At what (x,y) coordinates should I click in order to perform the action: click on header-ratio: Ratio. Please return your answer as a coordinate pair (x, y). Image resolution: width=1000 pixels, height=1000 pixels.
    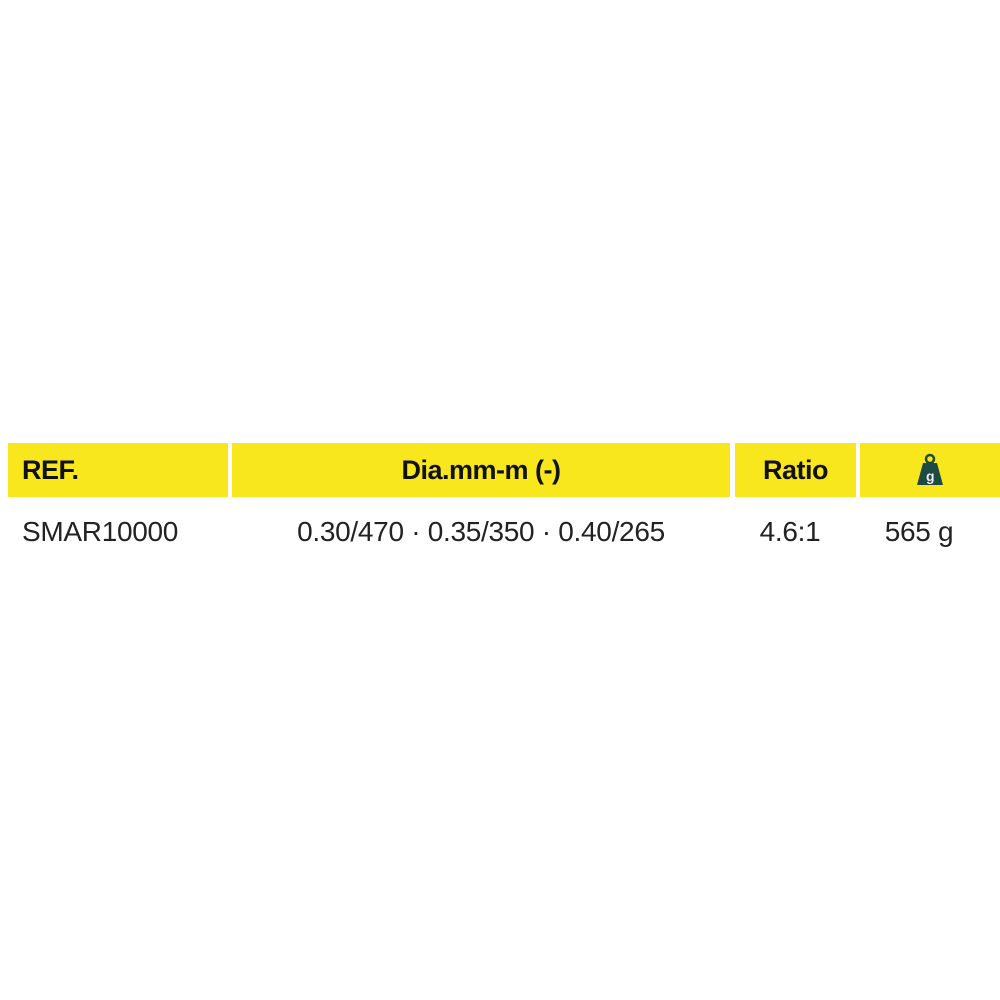
    Looking at the image, I should click on (795, 470).